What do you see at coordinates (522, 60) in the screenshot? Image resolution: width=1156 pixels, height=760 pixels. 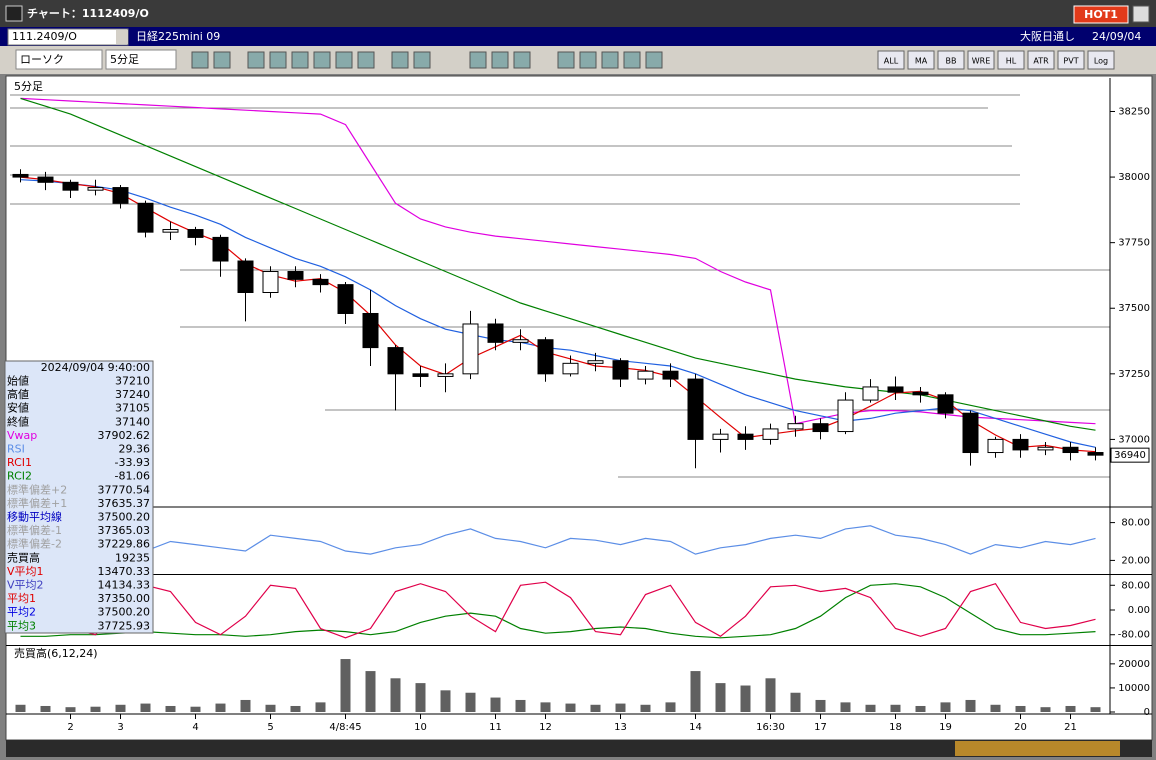 I see `color-icon` at bounding box center [522, 60].